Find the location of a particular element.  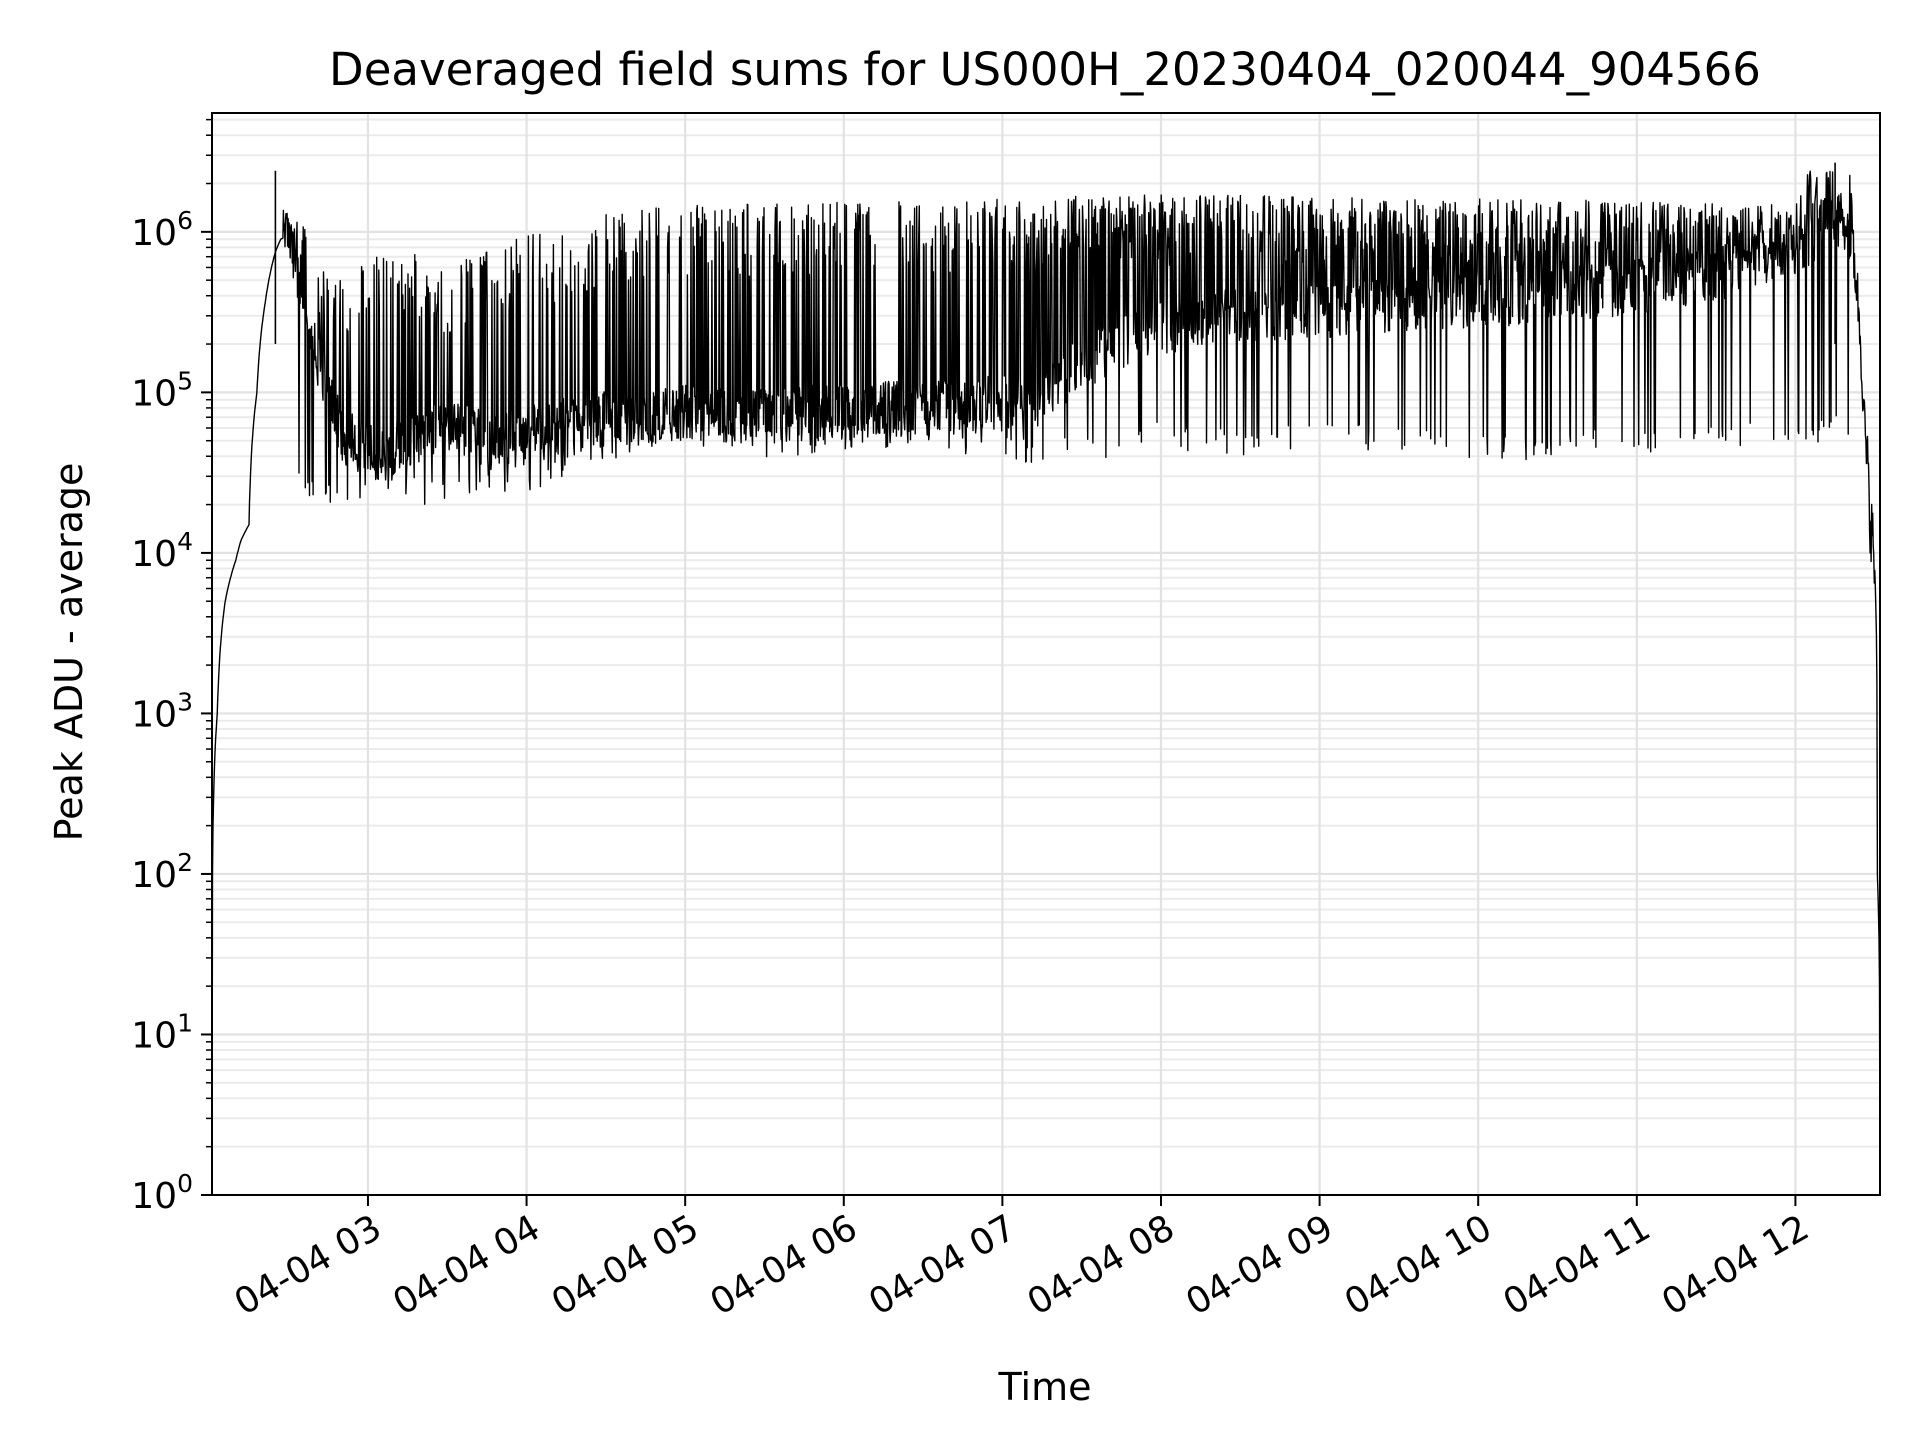

y-tick-label-exponent: 2 is located at coordinates (185, 862).